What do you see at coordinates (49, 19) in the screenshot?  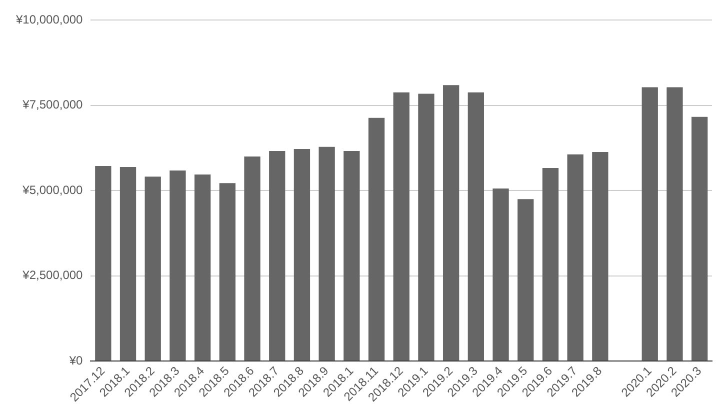 I see `y-tick-label: ¥10,000,000` at bounding box center [49, 19].